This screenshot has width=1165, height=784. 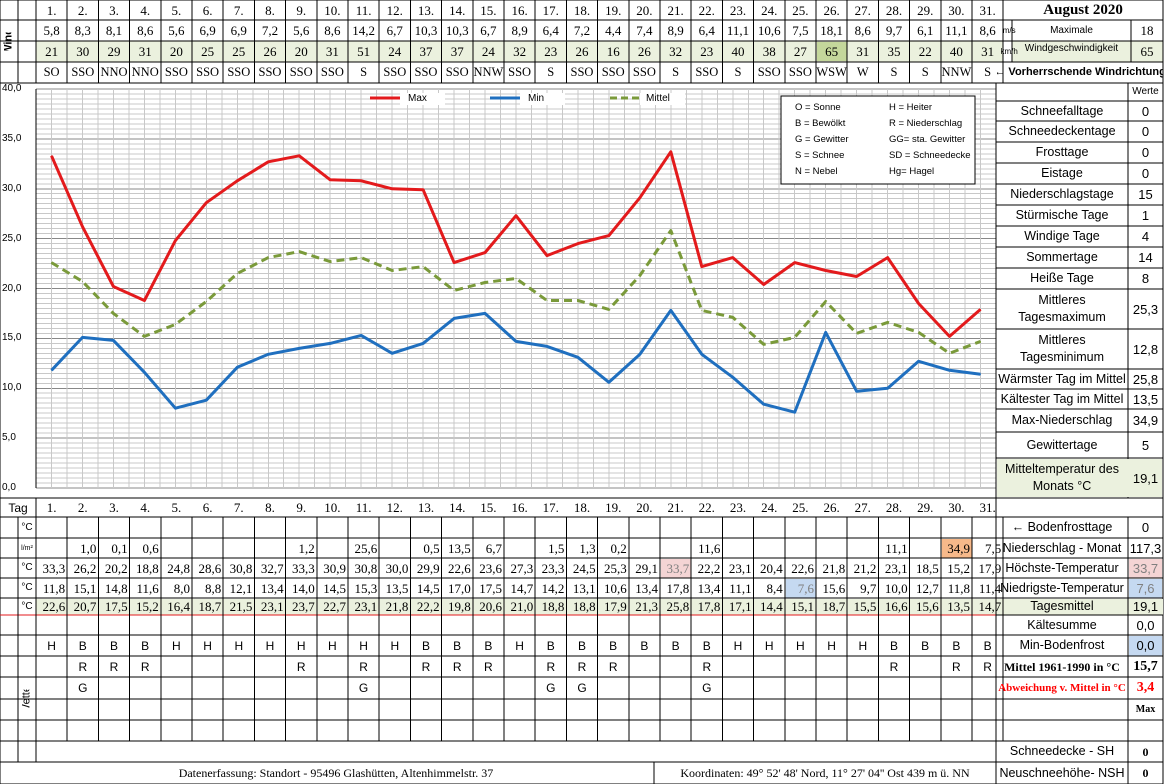 I want to click on table-day-header: 3., so click(x=114, y=507).